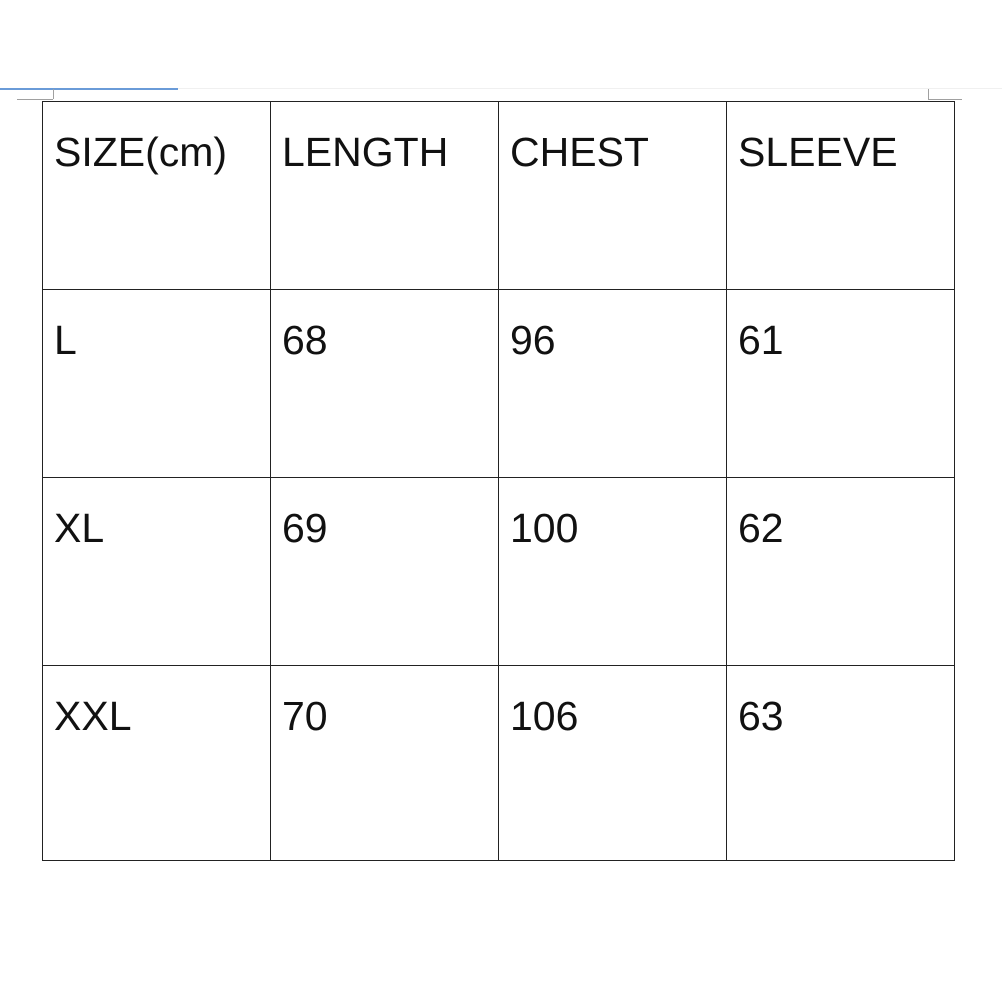  What do you see at coordinates (156, 571) in the screenshot?
I see `table-cell: XL` at bounding box center [156, 571].